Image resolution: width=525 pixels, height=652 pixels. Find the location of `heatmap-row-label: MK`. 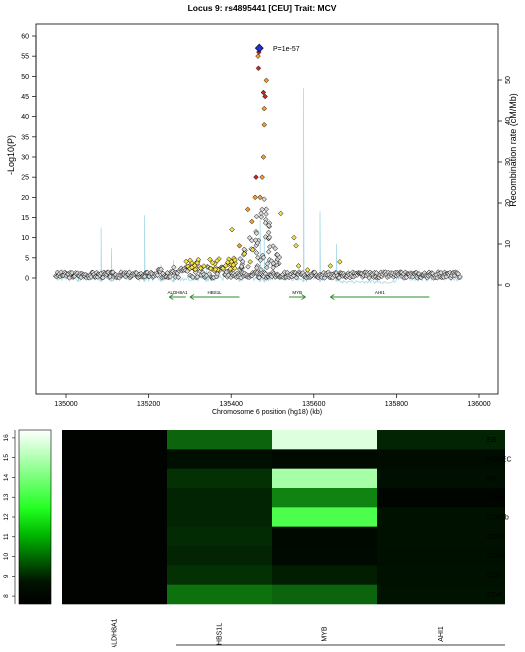

heatmap-row-label: MK is located at coordinates (492, 479).